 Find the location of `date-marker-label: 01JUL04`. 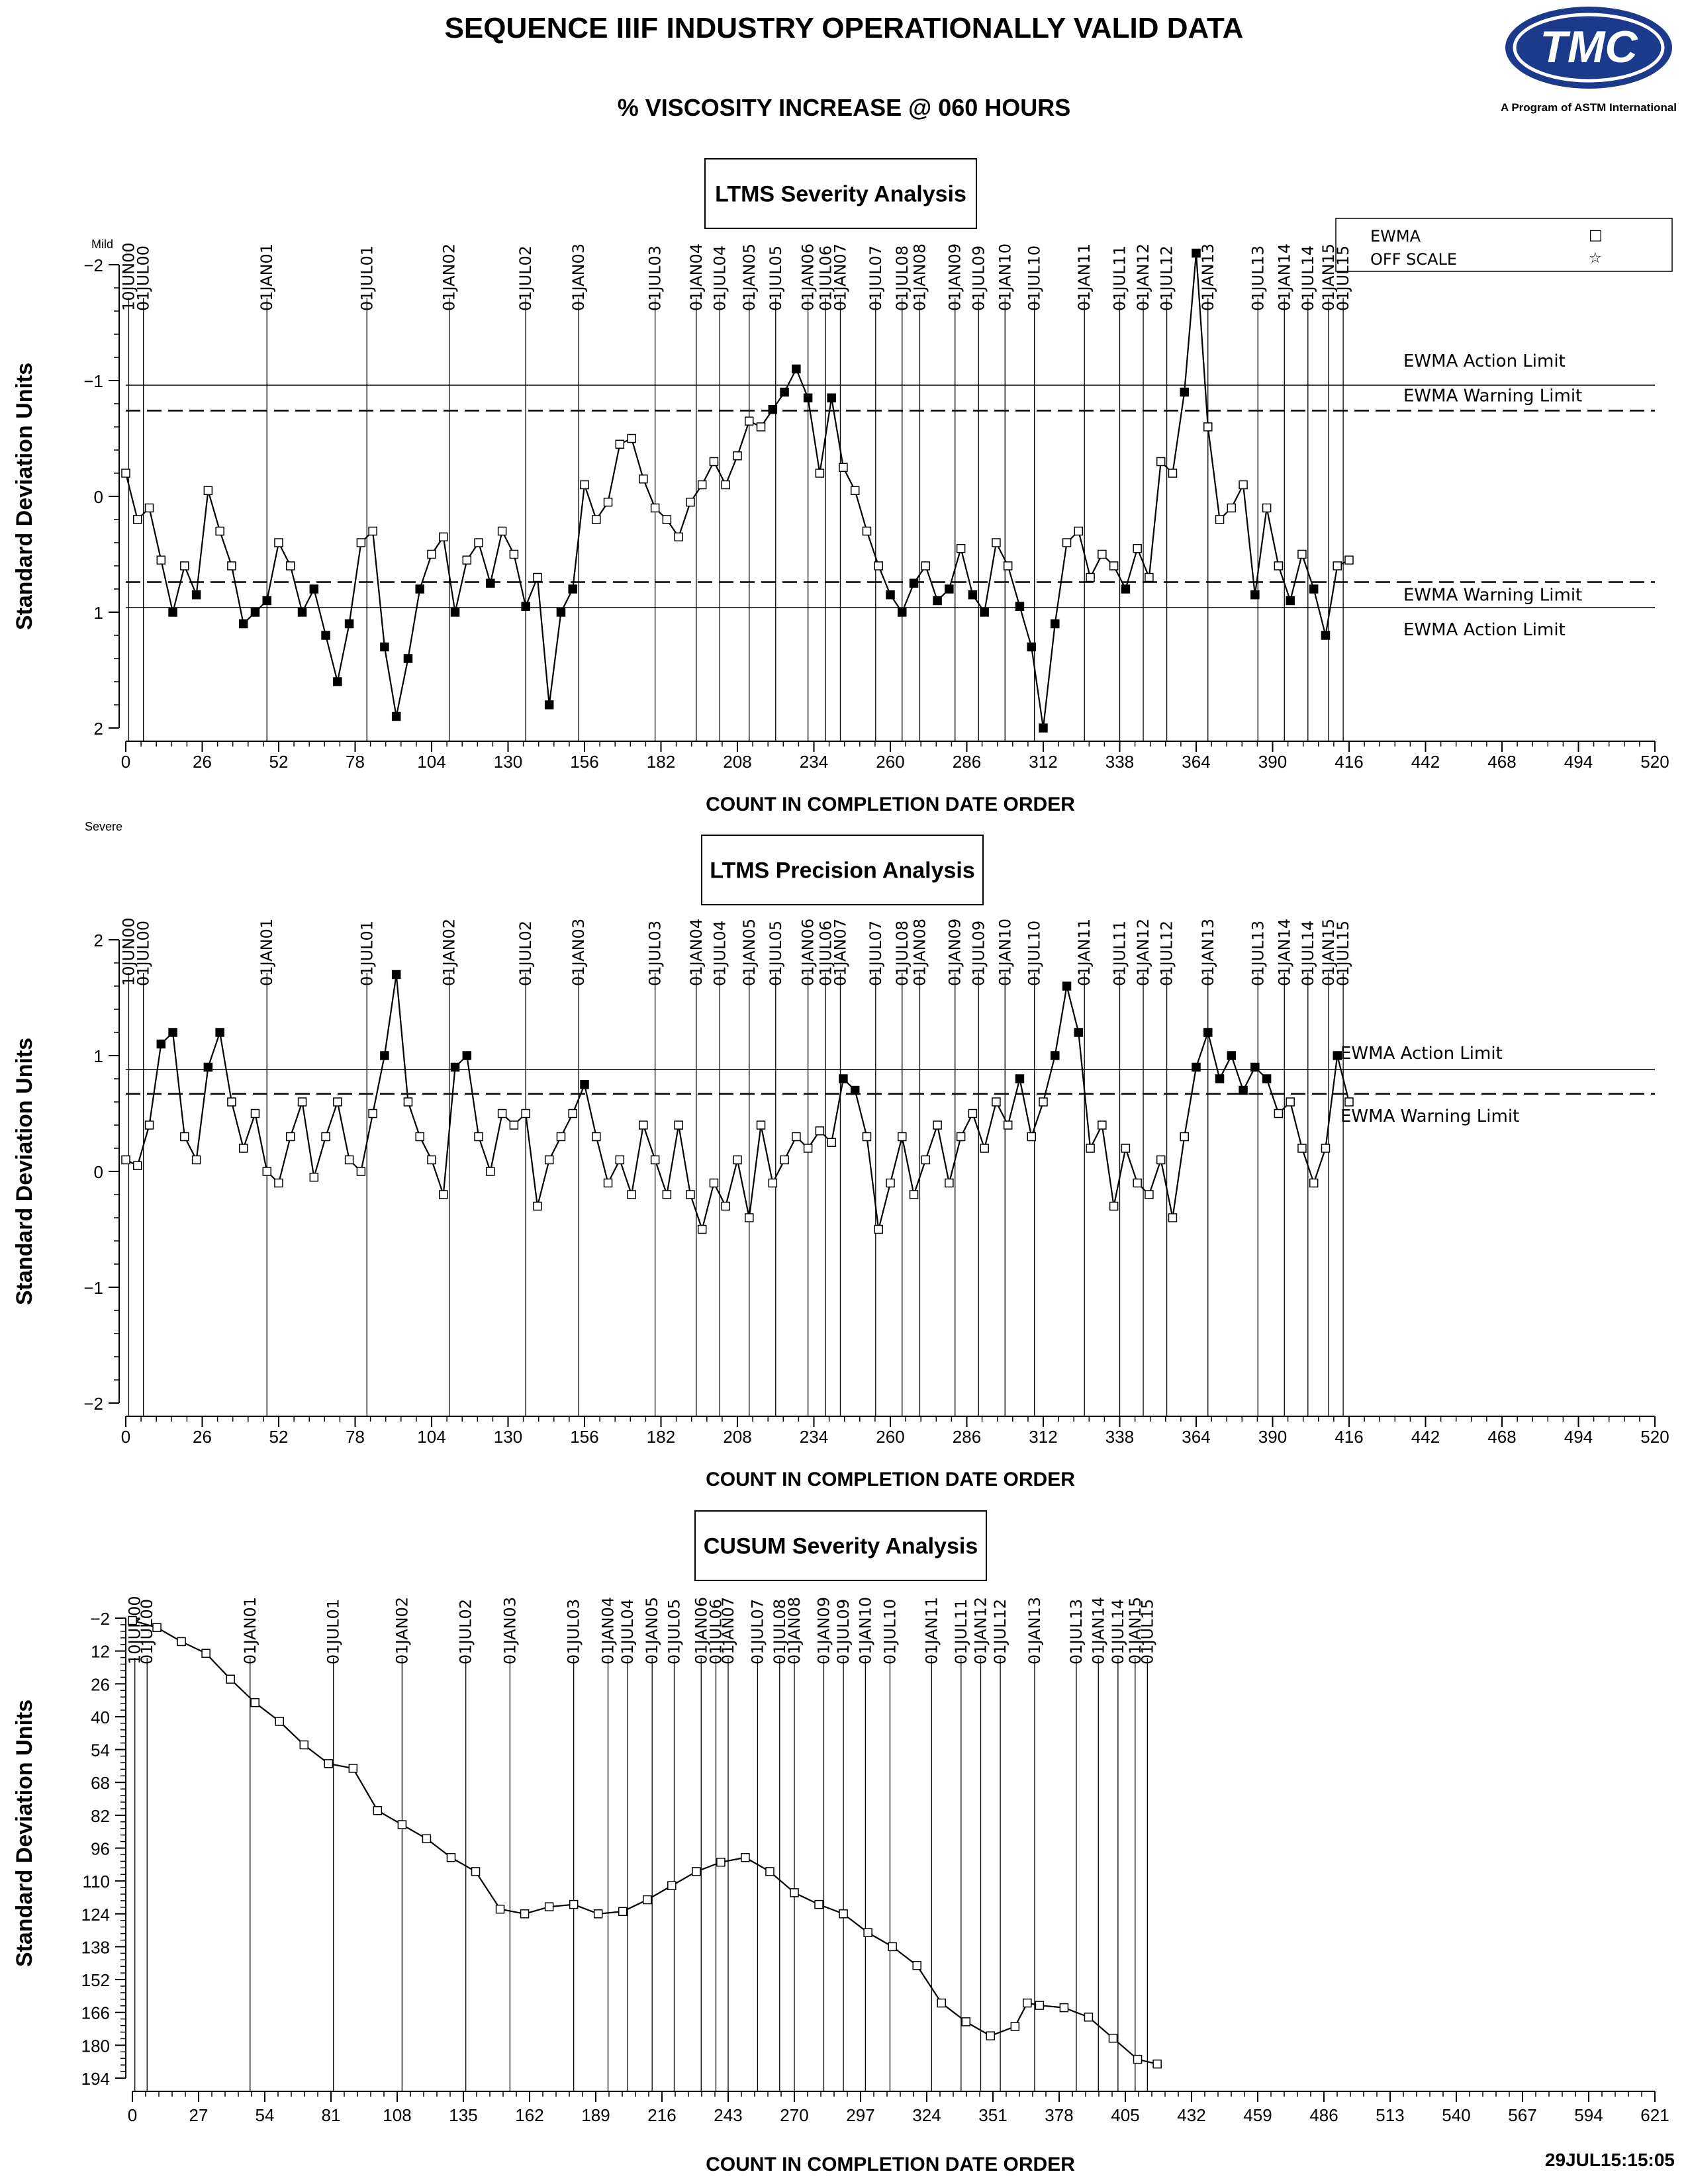

date-marker-label: 01JUL04 is located at coordinates (719, 278).